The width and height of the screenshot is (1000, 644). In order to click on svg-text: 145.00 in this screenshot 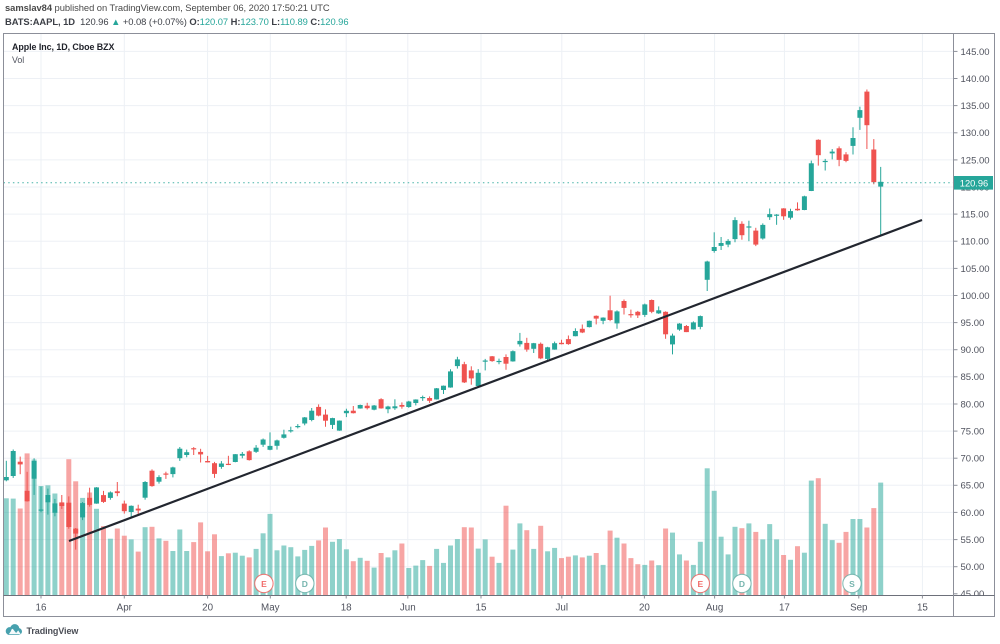, I will do `click(975, 52)`.